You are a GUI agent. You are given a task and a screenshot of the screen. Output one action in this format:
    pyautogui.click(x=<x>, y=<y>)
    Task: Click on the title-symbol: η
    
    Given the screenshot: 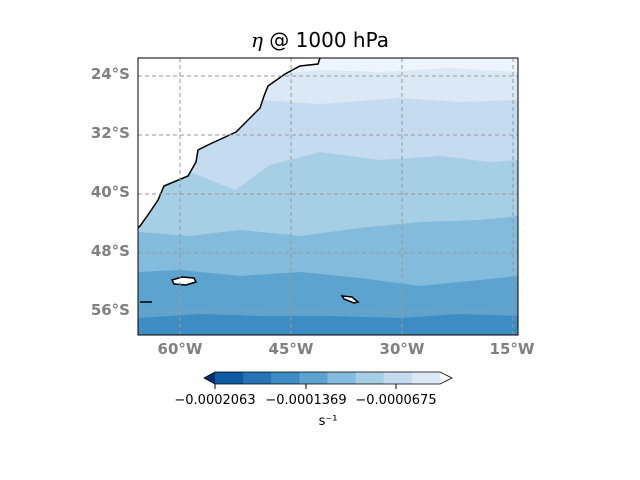 What is the action you would take?
    pyautogui.click(x=256, y=40)
    